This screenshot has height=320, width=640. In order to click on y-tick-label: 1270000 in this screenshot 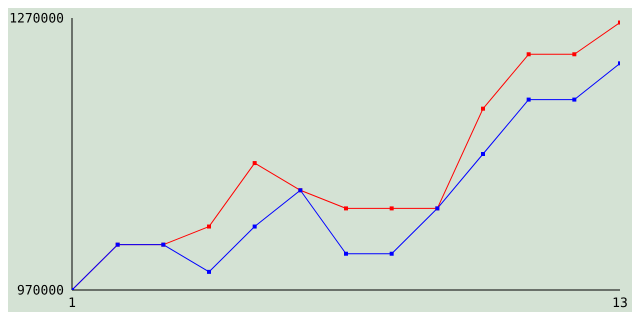, I will do `click(36, 19)`.